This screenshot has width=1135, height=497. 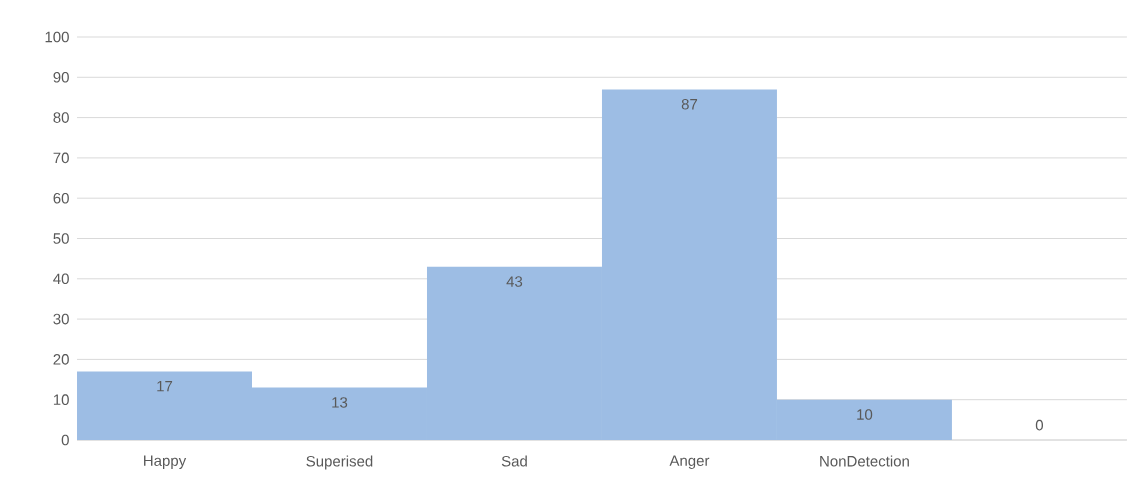 What do you see at coordinates (165, 462) in the screenshot?
I see `x-tick-label: Happy` at bounding box center [165, 462].